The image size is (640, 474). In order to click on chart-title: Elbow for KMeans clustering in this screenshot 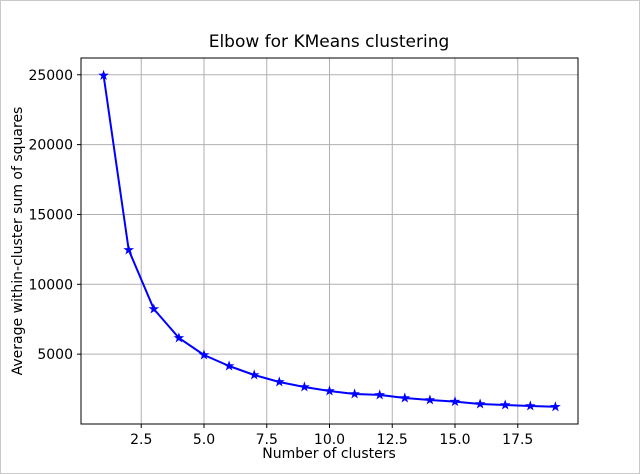, I will do `click(329, 42)`.